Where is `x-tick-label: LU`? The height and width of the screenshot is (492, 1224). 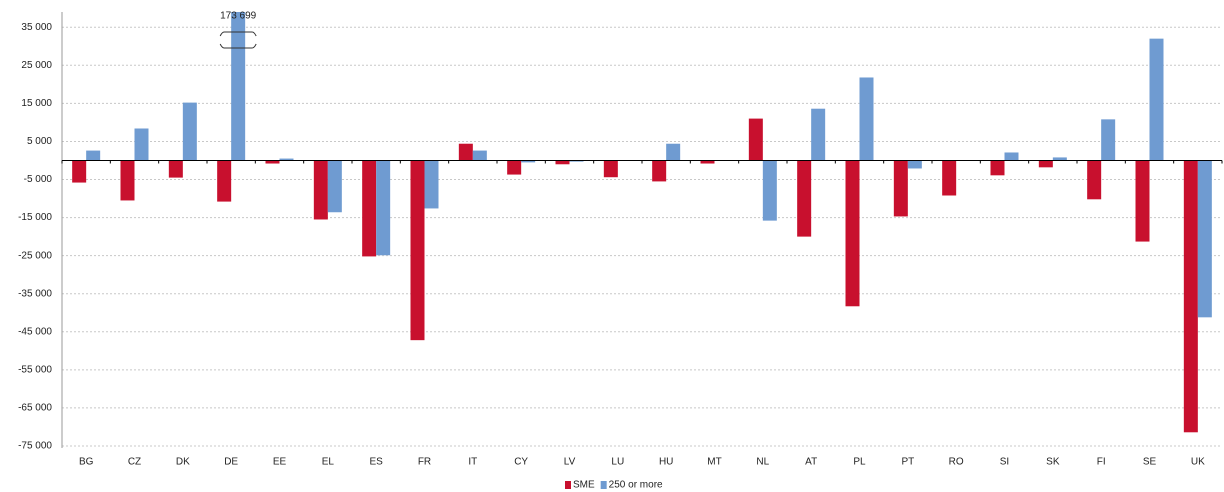 x-tick-label: LU is located at coordinates (617, 462).